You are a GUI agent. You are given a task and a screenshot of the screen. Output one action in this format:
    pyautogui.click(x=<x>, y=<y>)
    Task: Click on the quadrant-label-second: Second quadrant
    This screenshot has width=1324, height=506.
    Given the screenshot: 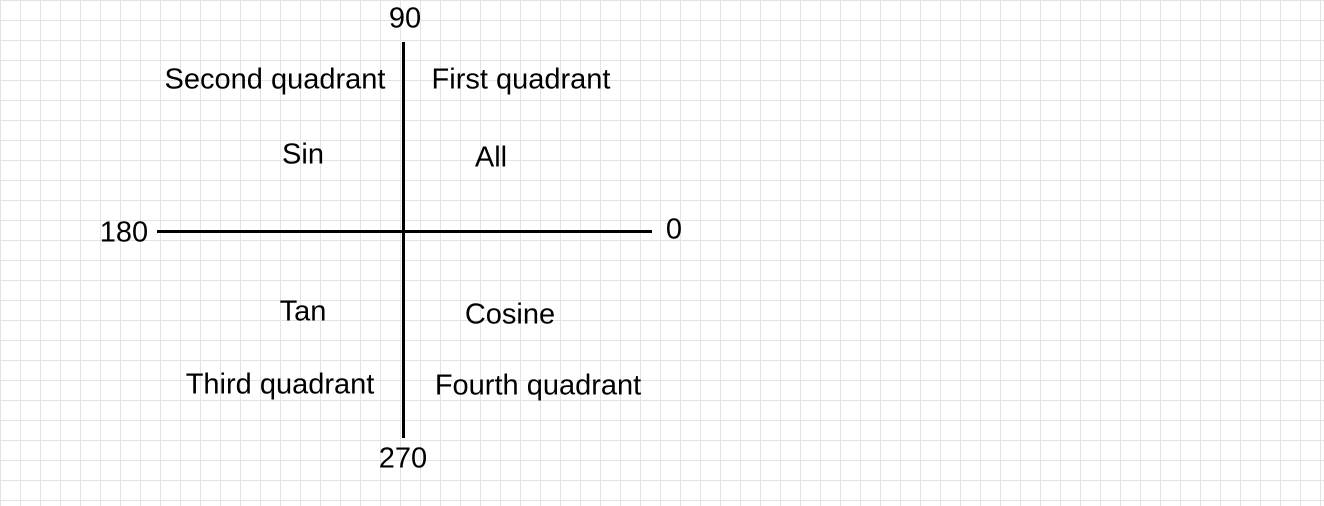 What is the action you would take?
    pyautogui.click(x=275, y=79)
    